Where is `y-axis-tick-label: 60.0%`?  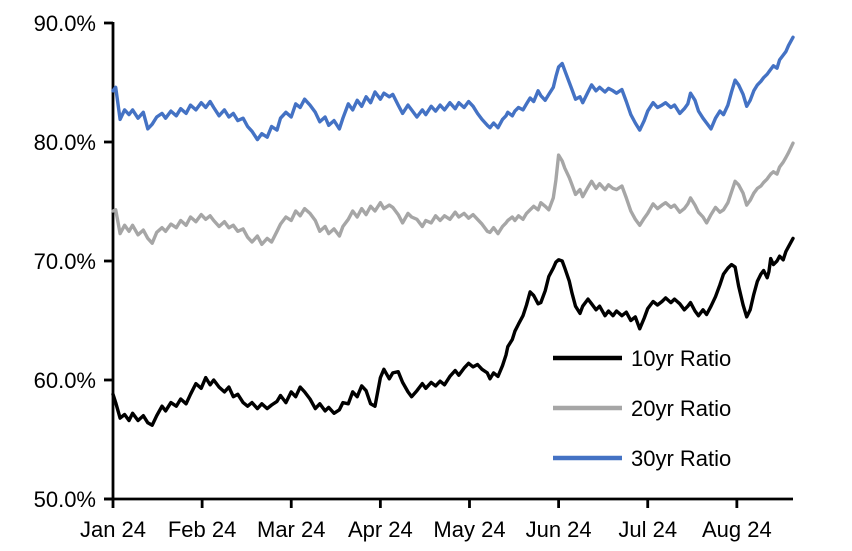
y-axis-tick-label: 60.0% is located at coordinates (65, 380).